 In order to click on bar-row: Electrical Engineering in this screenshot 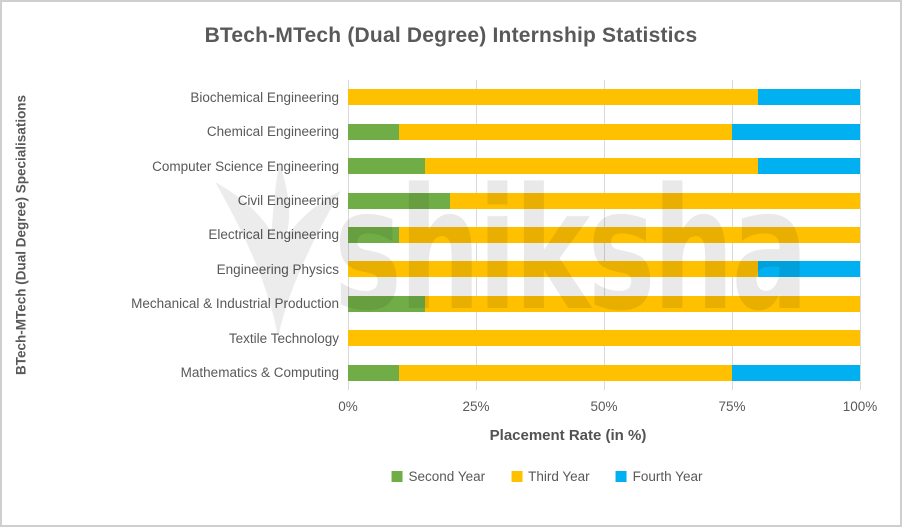, I will do `click(534, 235)`.